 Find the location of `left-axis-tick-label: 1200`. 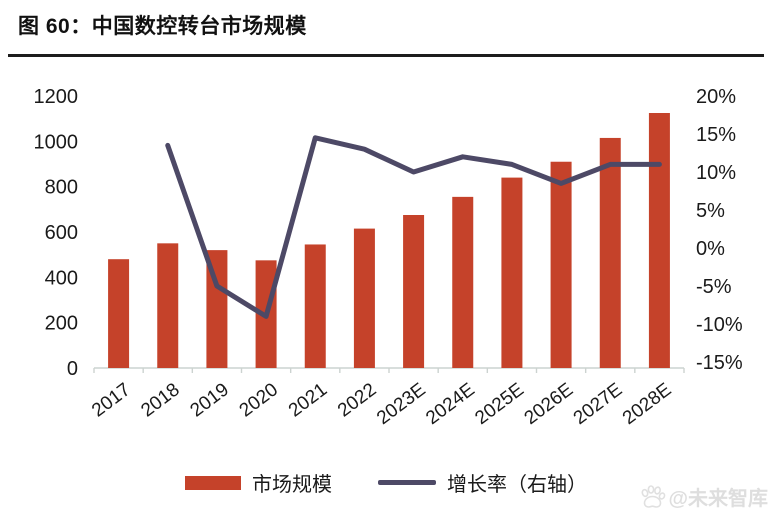

left-axis-tick-label: 1200 is located at coordinates (56, 97).